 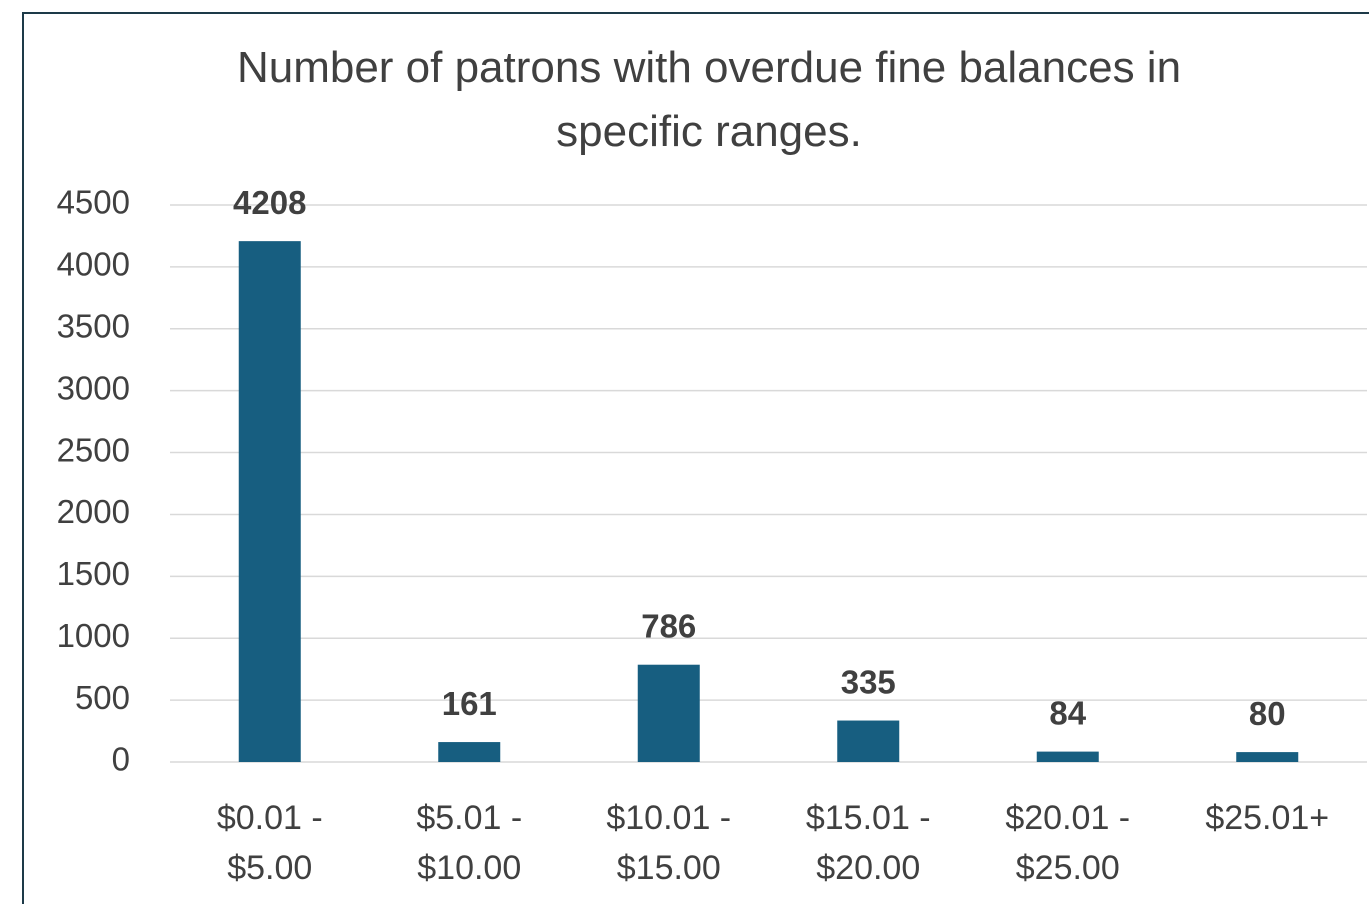 What do you see at coordinates (93, 202) in the screenshot?
I see `y-tick-label: 4500` at bounding box center [93, 202].